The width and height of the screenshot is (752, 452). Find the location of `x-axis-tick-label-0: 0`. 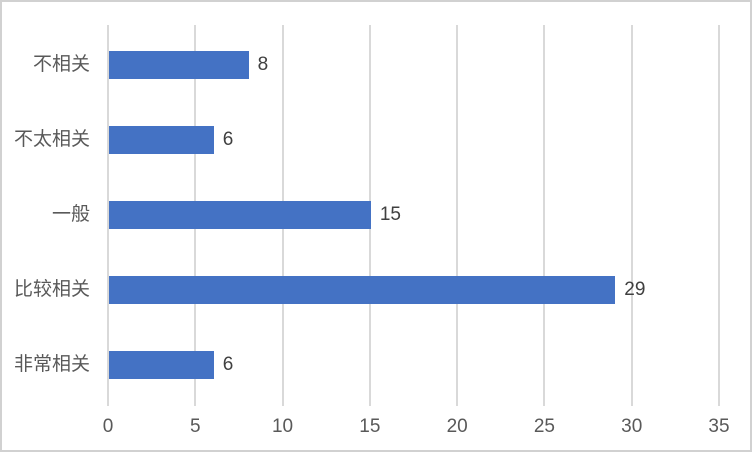

x-axis-tick-label-0: 0 is located at coordinates (108, 426).